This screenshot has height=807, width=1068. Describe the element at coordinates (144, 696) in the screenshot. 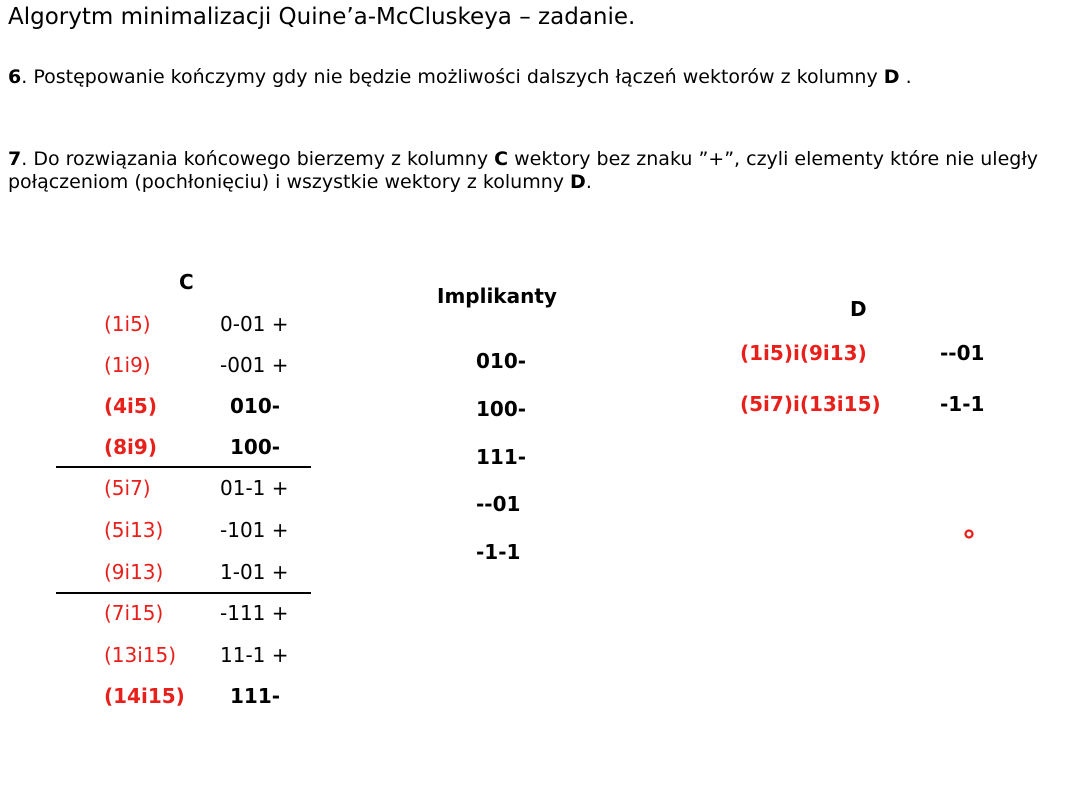

I see `minterm-pair: (14i15)` at that location.